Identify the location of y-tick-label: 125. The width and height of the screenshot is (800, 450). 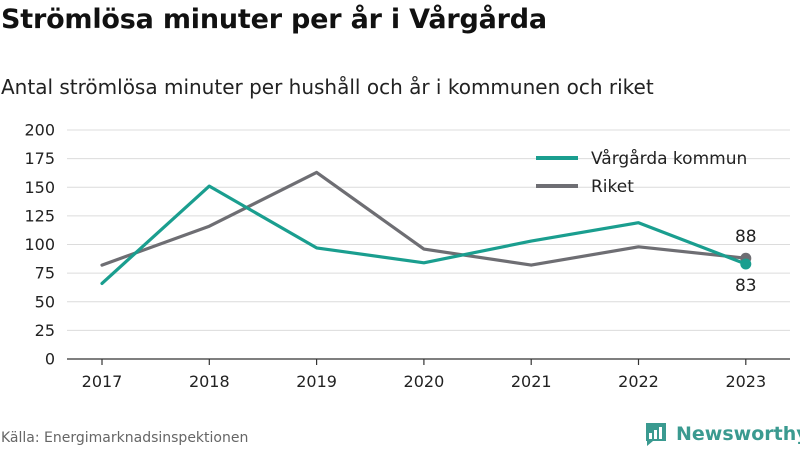
(39, 215).